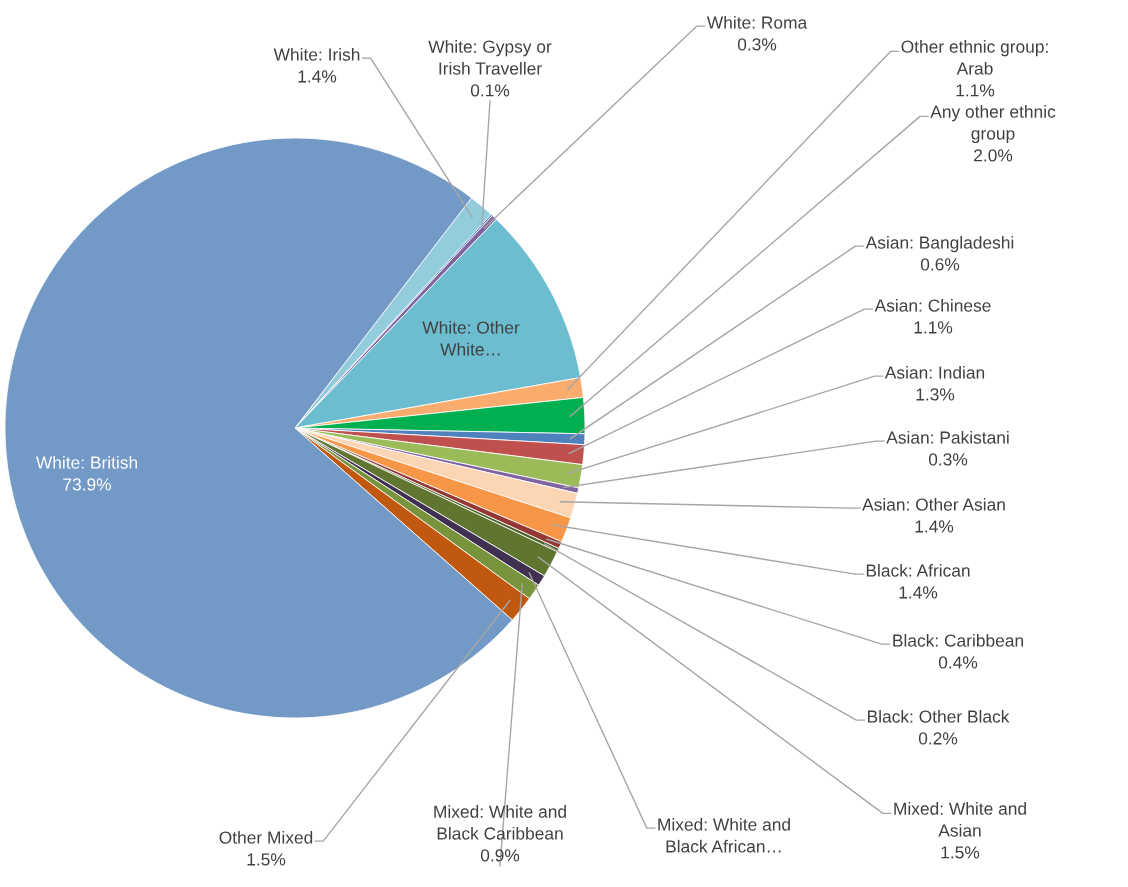  I want to click on slice-label: Black: Caribbean, so click(958, 640).